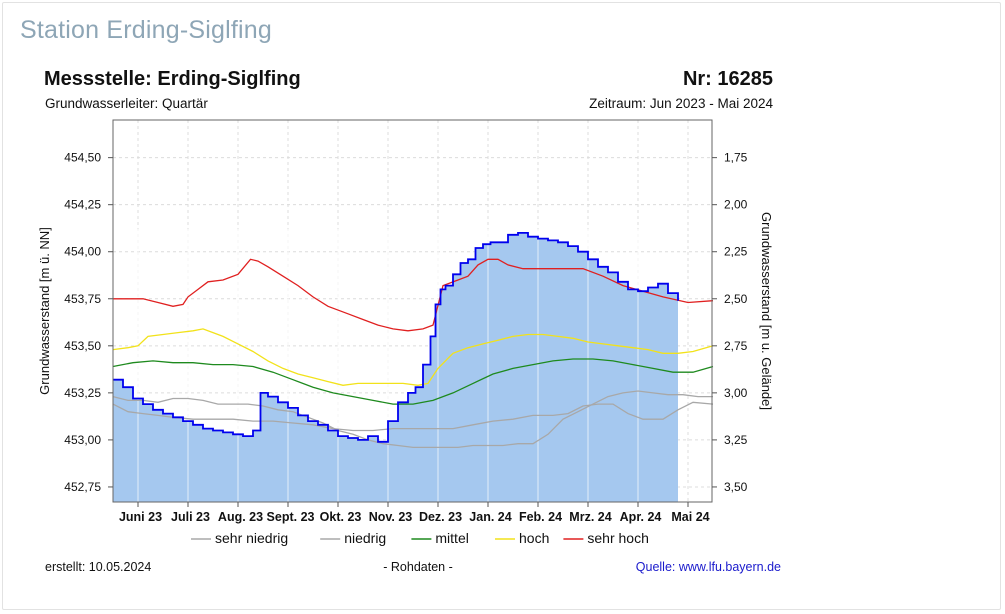 Image resolution: width=1005 pixels, height=614 pixels. I want to click on x-tick-label: Mai 24, so click(690, 517).